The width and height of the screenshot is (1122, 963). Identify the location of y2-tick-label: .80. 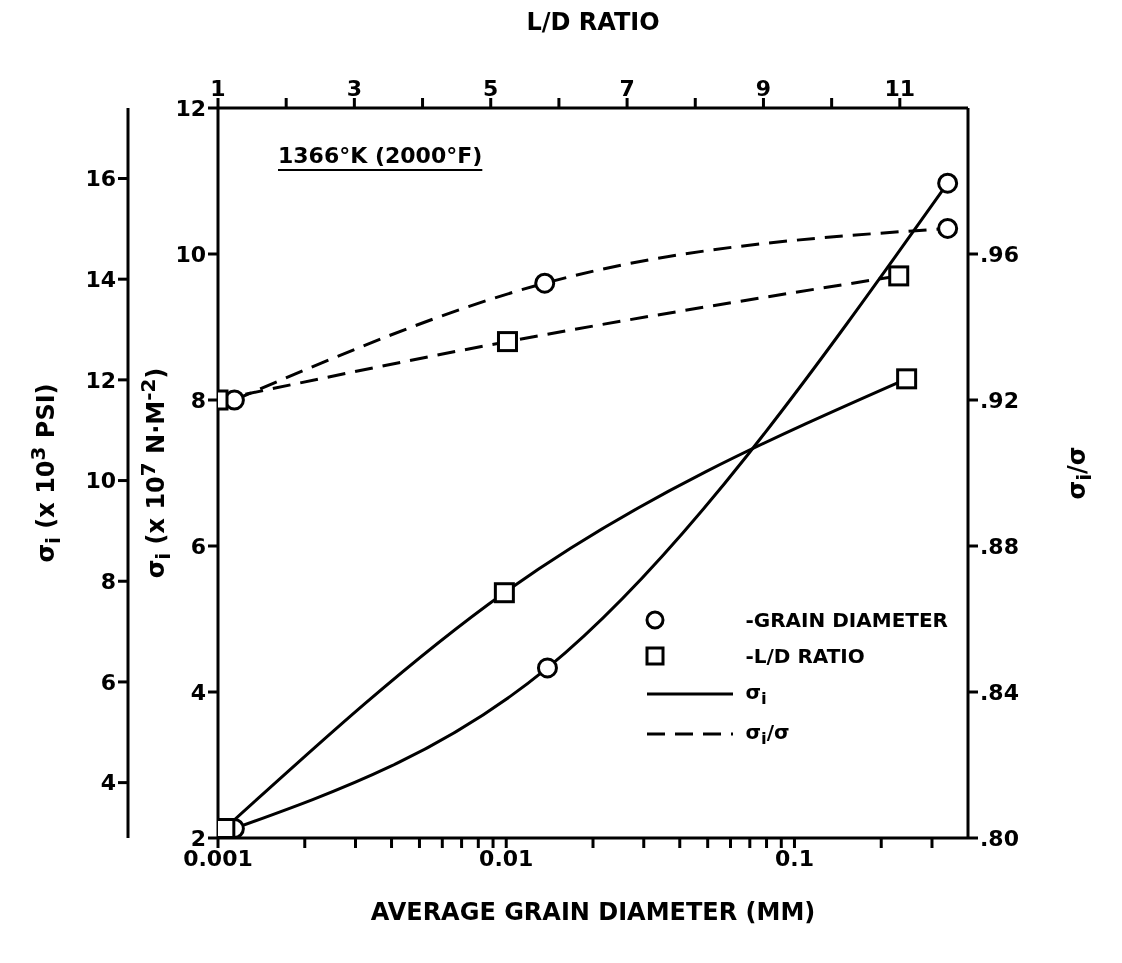
(999, 838).